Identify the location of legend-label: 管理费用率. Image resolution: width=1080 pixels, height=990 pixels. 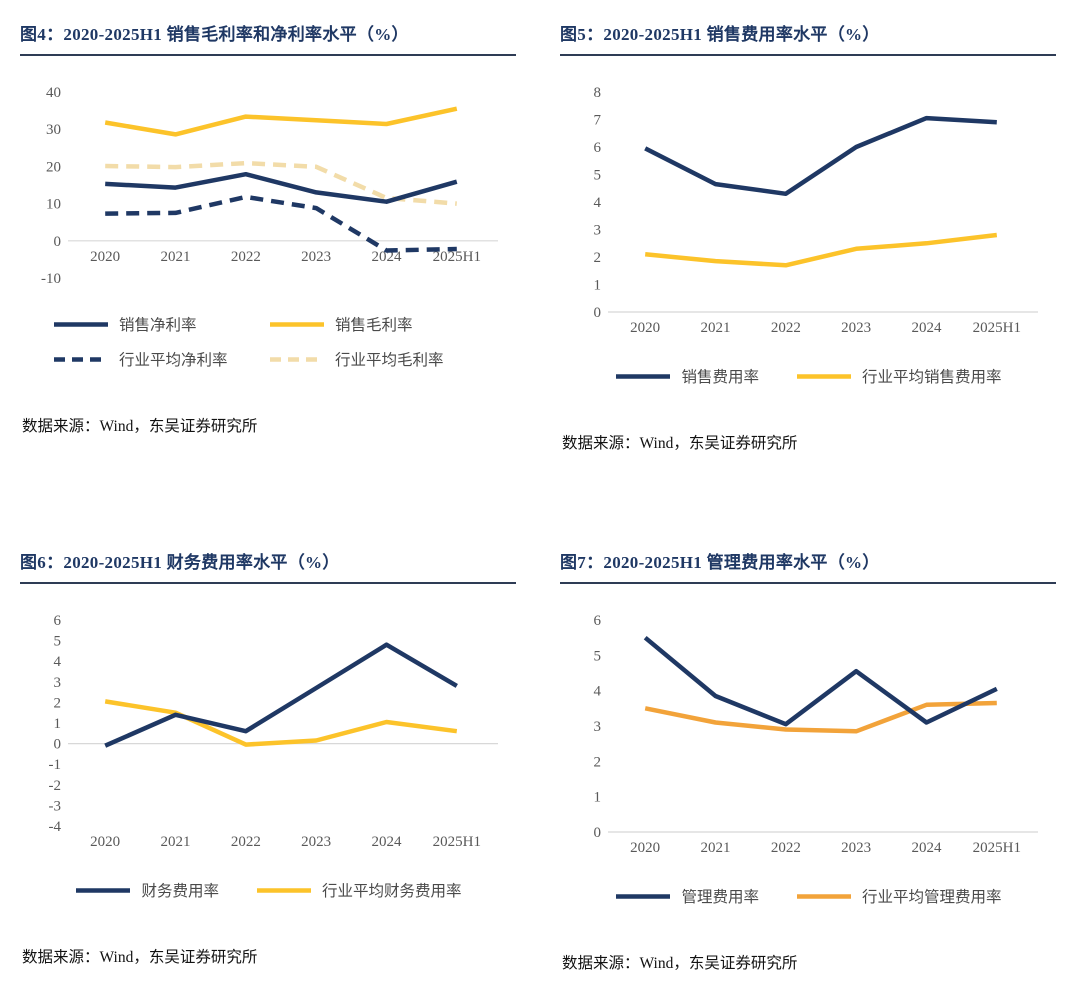
(720, 897).